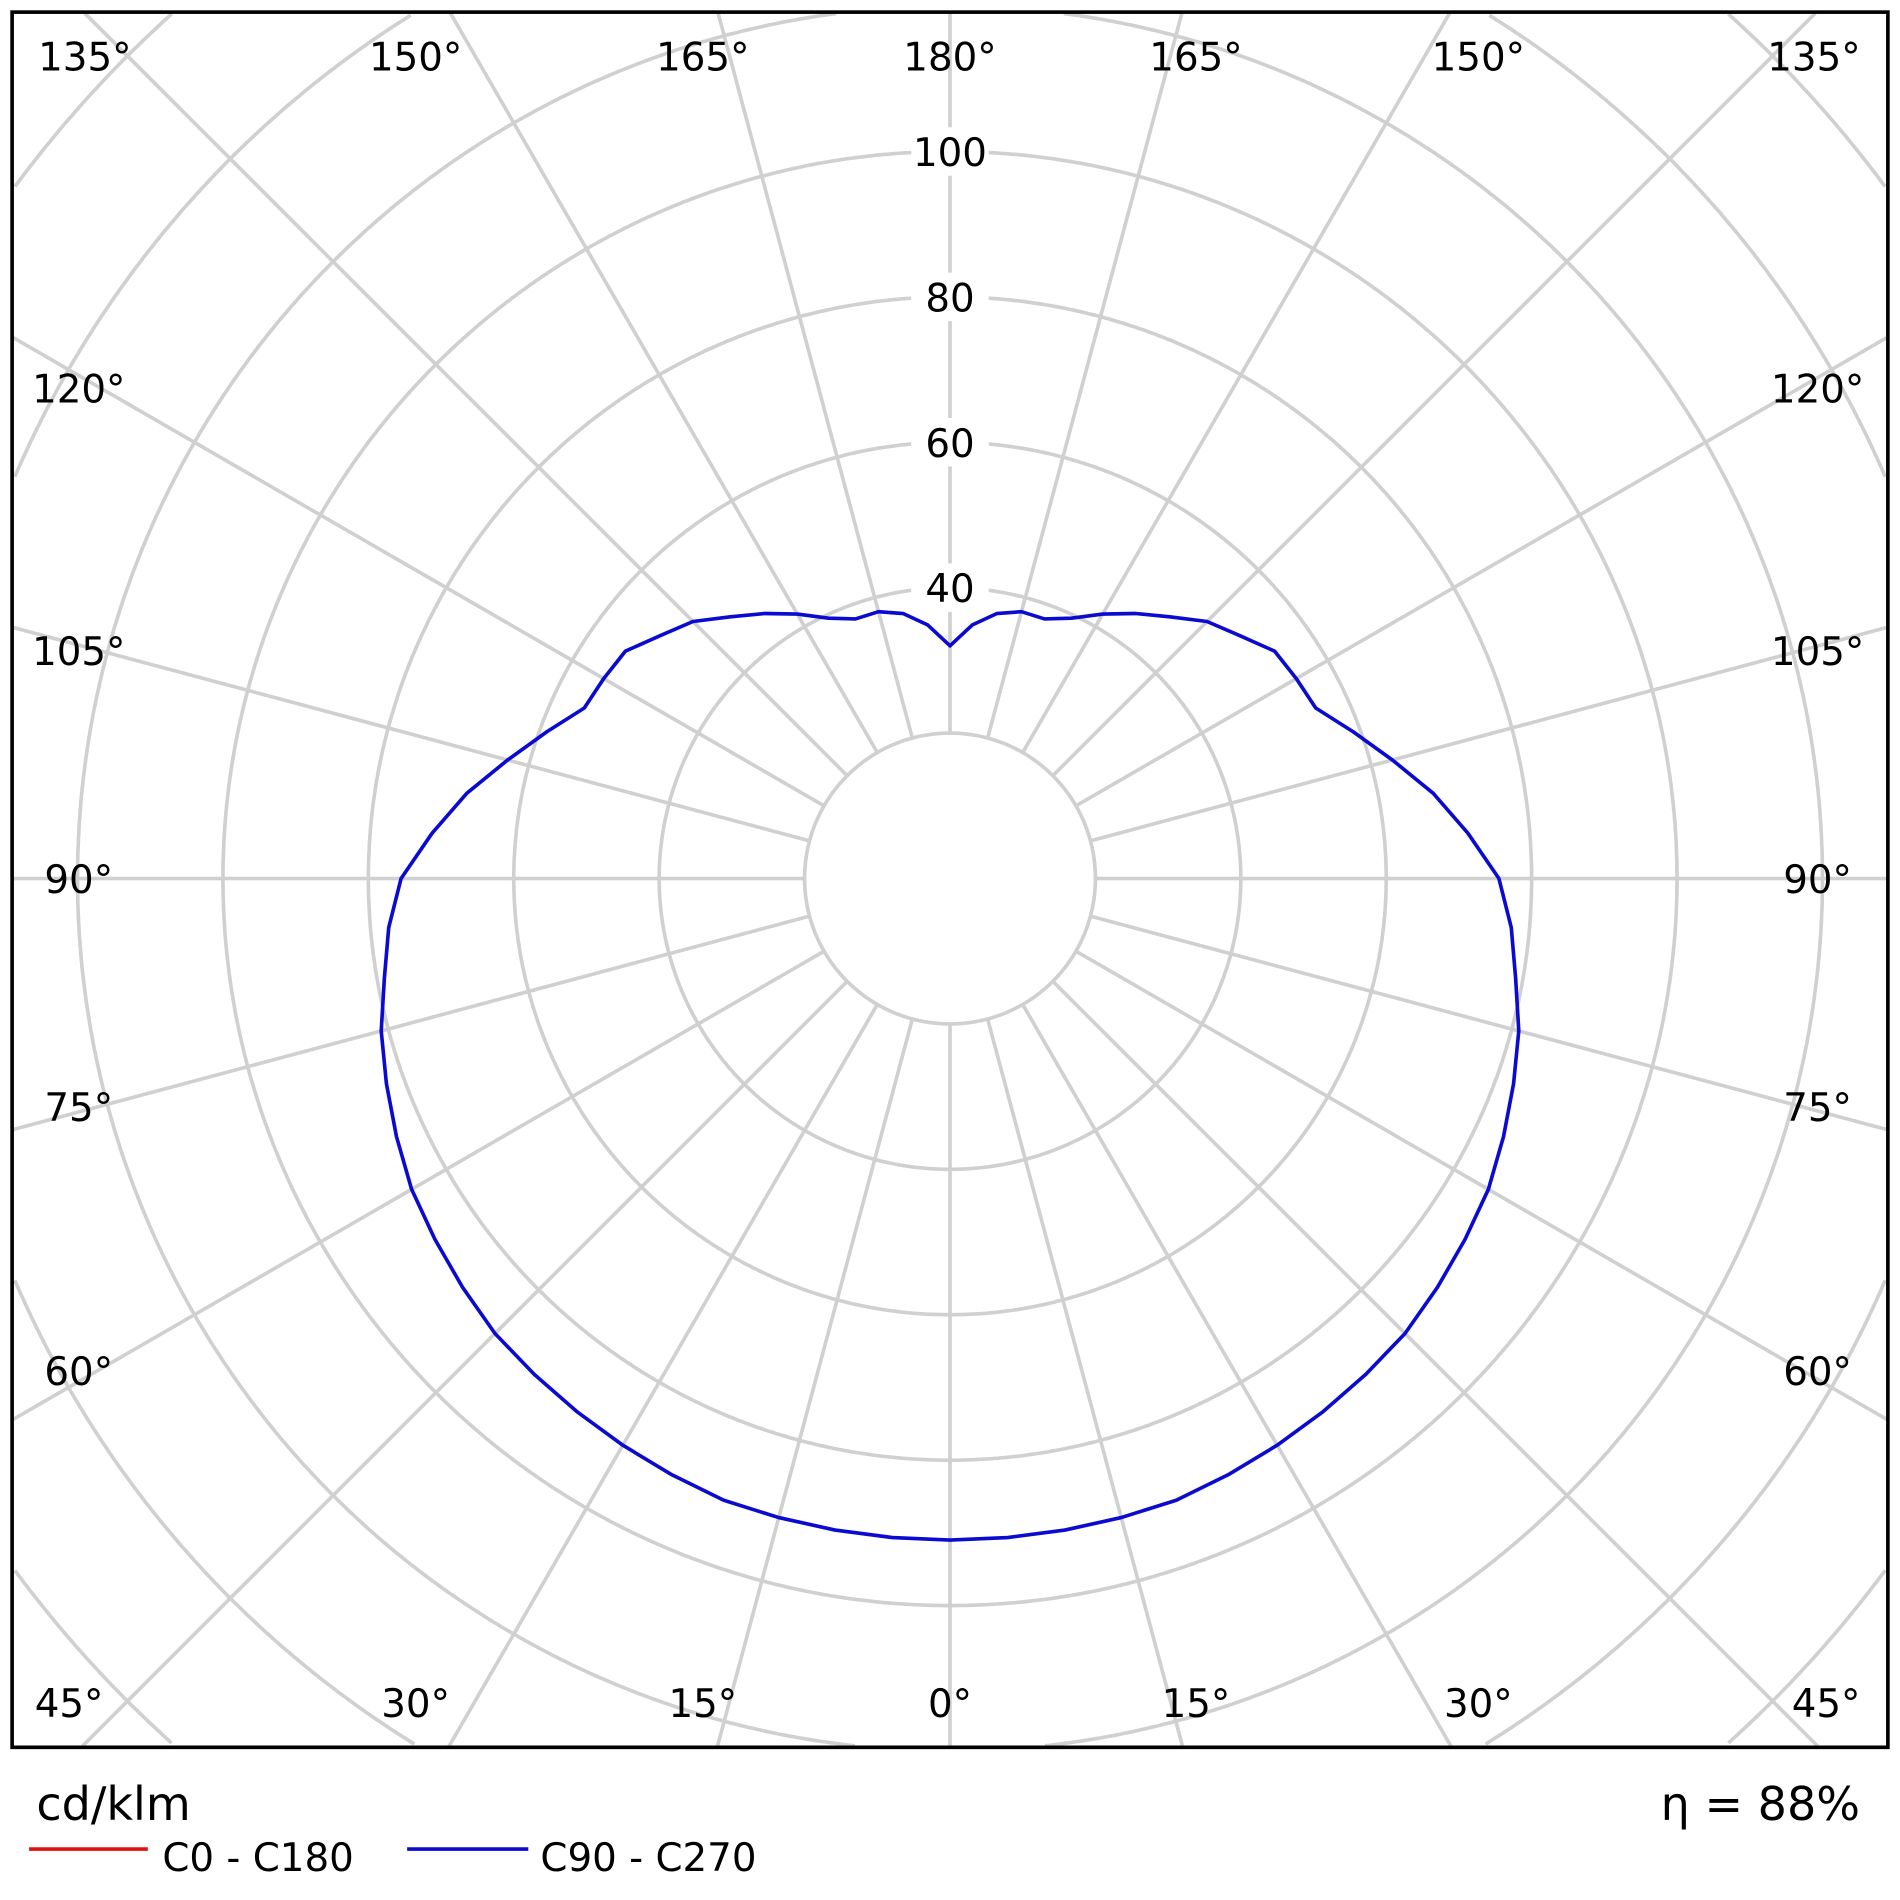 The image size is (1900, 1900). I want to click on legend-label-c0-c180: C0 - C180, so click(257, 1858).